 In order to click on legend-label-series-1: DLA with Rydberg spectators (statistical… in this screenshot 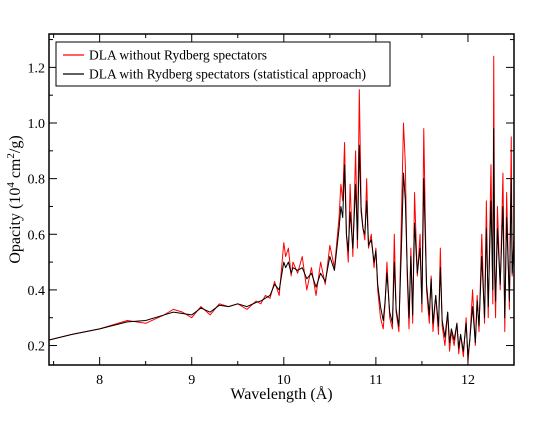, I will do `click(227, 74)`.